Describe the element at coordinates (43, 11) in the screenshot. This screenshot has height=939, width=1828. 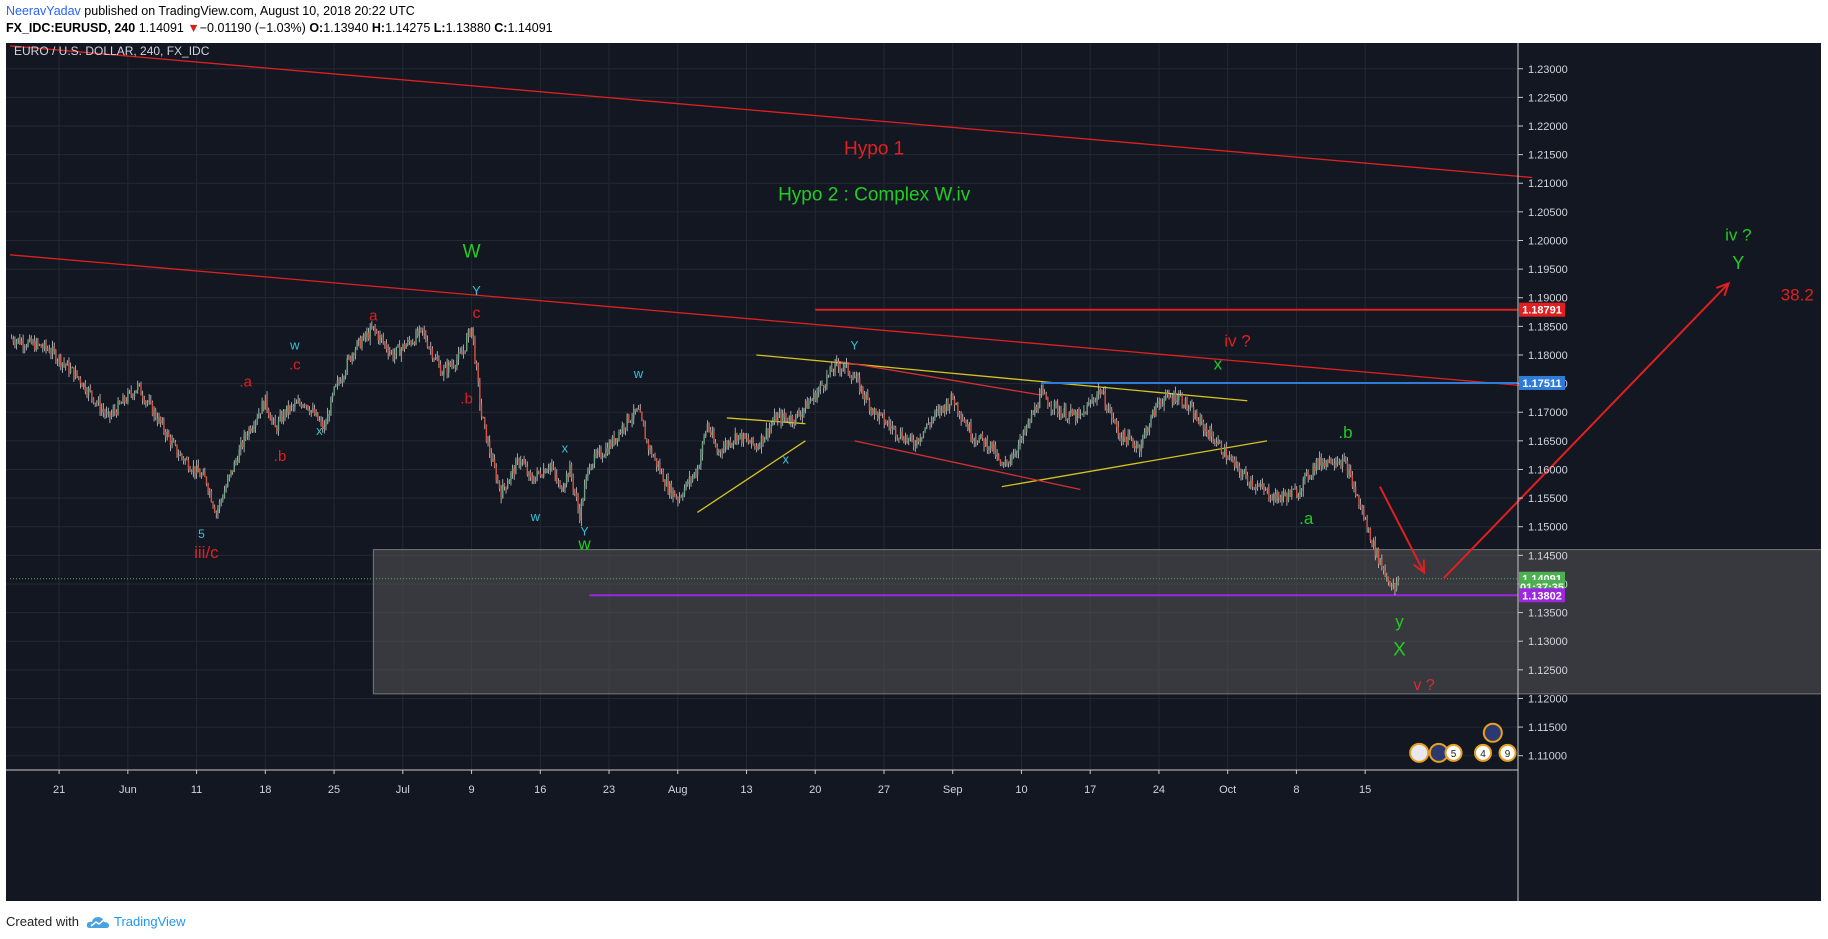
I see `author-link: NeeravYadav` at that location.